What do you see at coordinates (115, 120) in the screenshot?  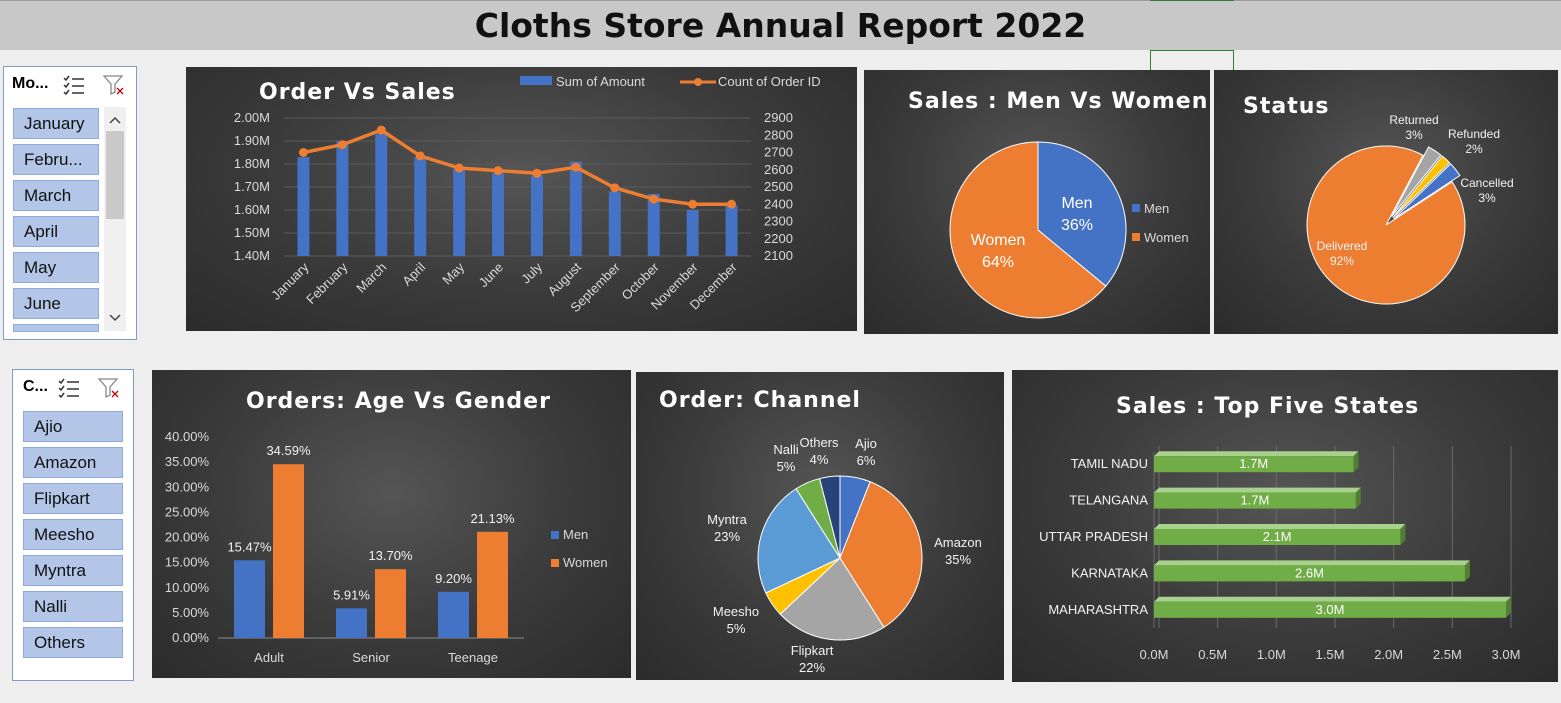 I see `scroll-up-icon` at bounding box center [115, 120].